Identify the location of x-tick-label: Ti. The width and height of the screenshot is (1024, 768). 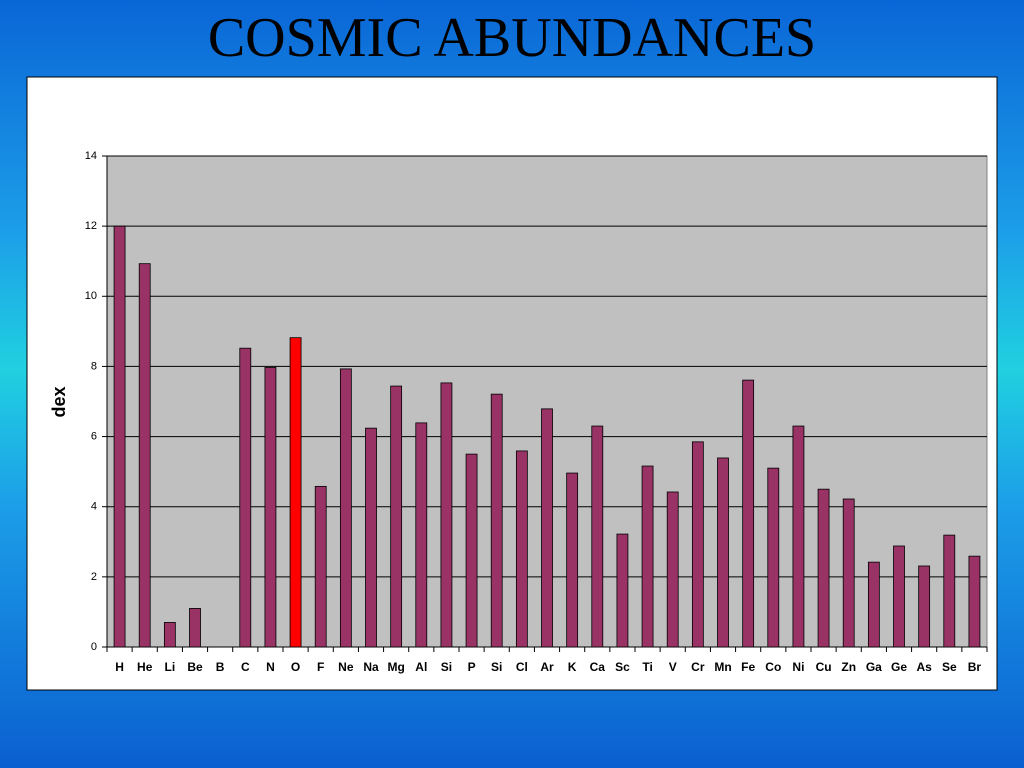
(647, 667).